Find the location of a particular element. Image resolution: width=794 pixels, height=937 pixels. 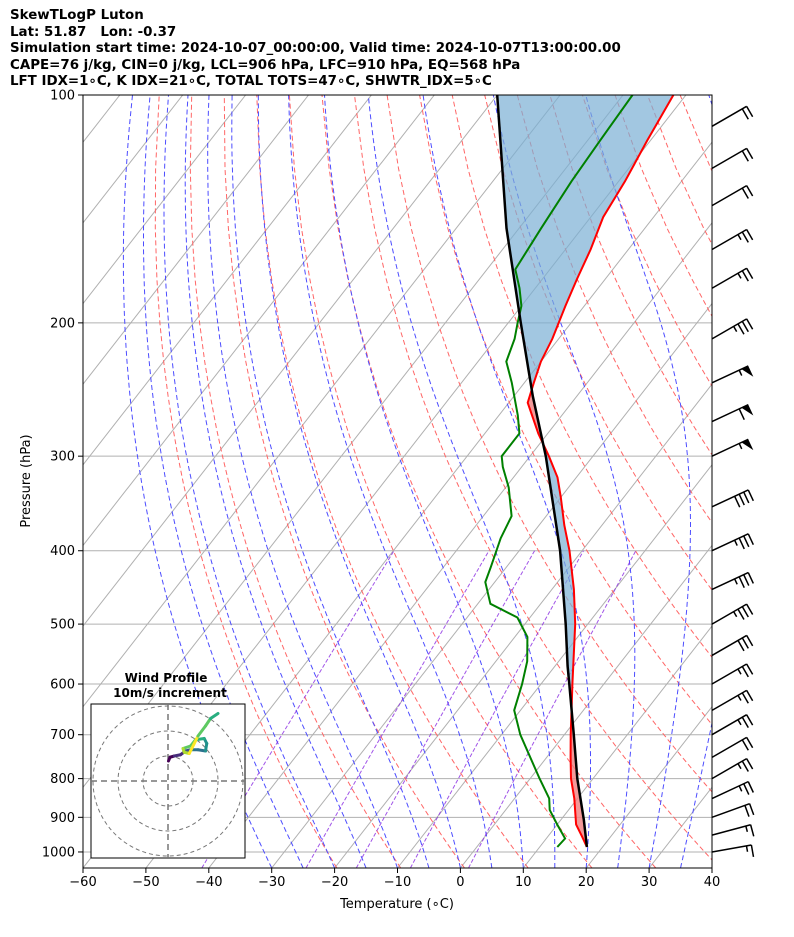

y-axis-label: Pressure (hPa) is located at coordinates (26, 480).